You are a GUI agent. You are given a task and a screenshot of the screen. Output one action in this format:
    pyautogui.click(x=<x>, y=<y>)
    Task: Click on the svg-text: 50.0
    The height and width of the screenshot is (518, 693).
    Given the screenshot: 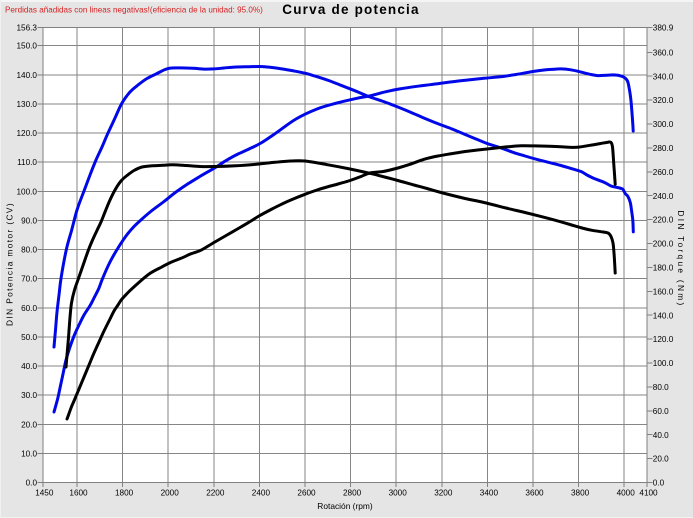 What is the action you would take?
    pyautogui.click(x=29, y=337)
    